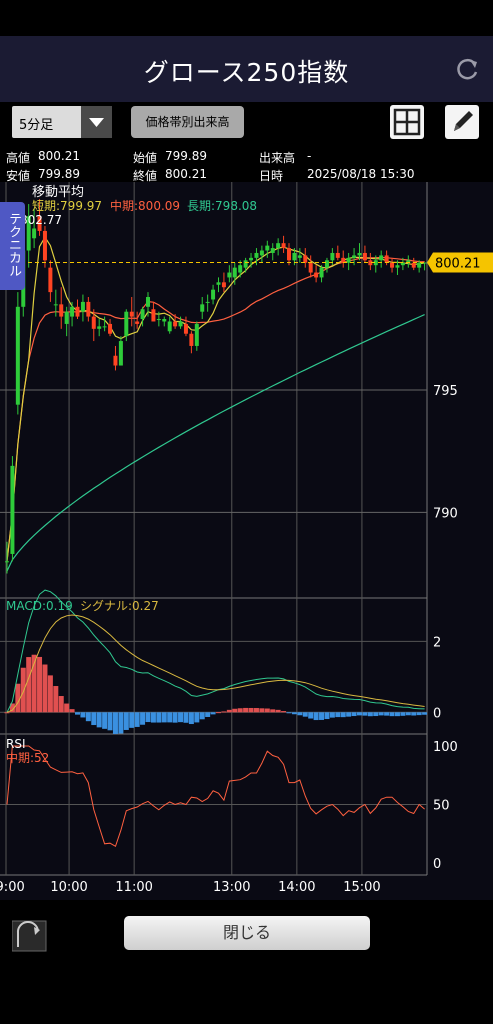 Image resolution: width=493 pixels, height=1024 pixels. What do you see at coordinates (437, 864) in the screenshot?
I see `rsi-tick-label: 0` at bounding box center [437, 864].